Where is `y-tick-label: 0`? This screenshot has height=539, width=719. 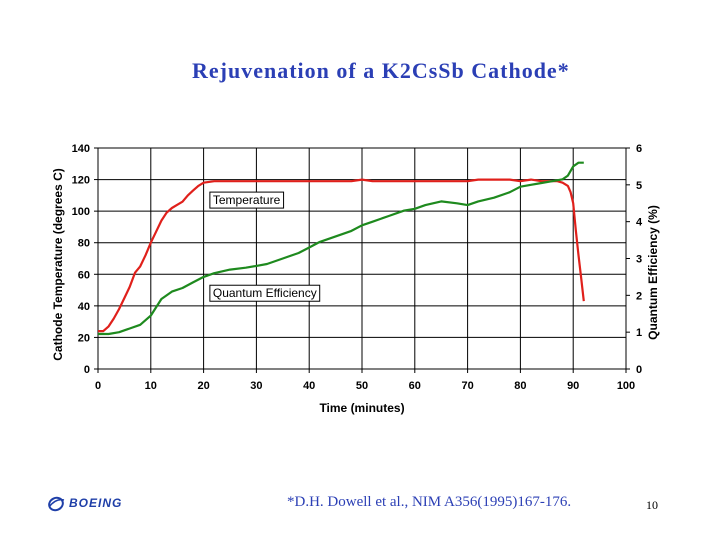 y-tick-label: 0 is located at coordinates (87, 370).